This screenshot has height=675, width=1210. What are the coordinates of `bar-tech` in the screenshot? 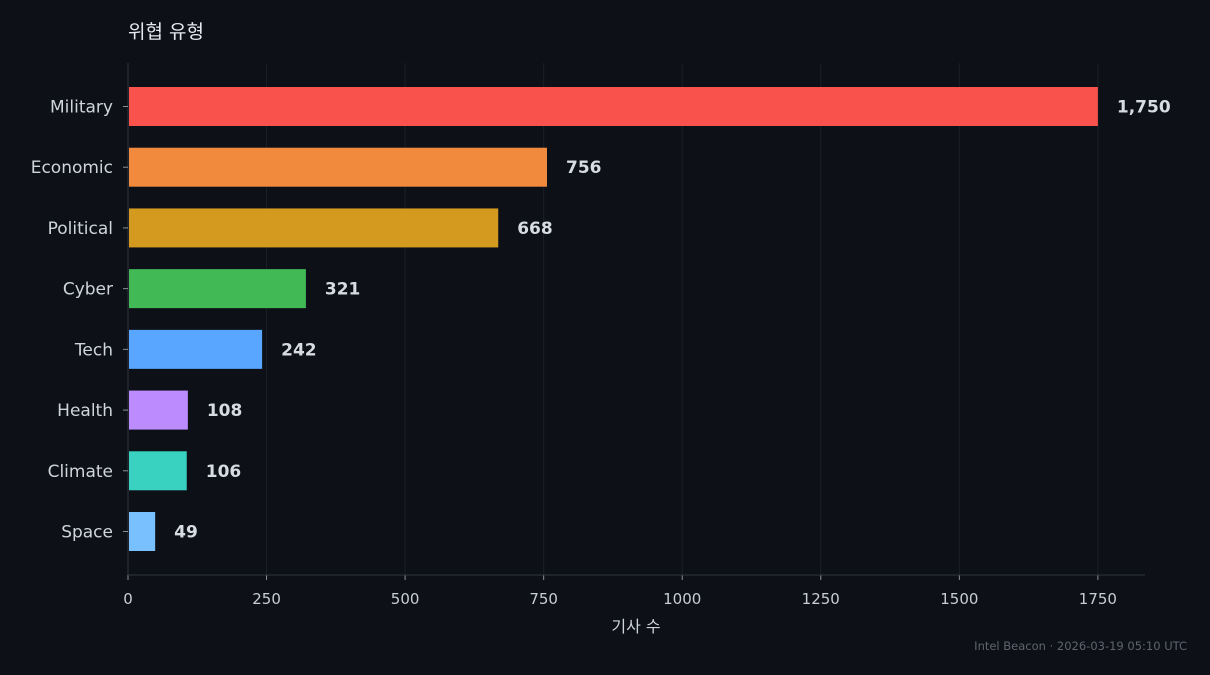 It's located at (196, 349).